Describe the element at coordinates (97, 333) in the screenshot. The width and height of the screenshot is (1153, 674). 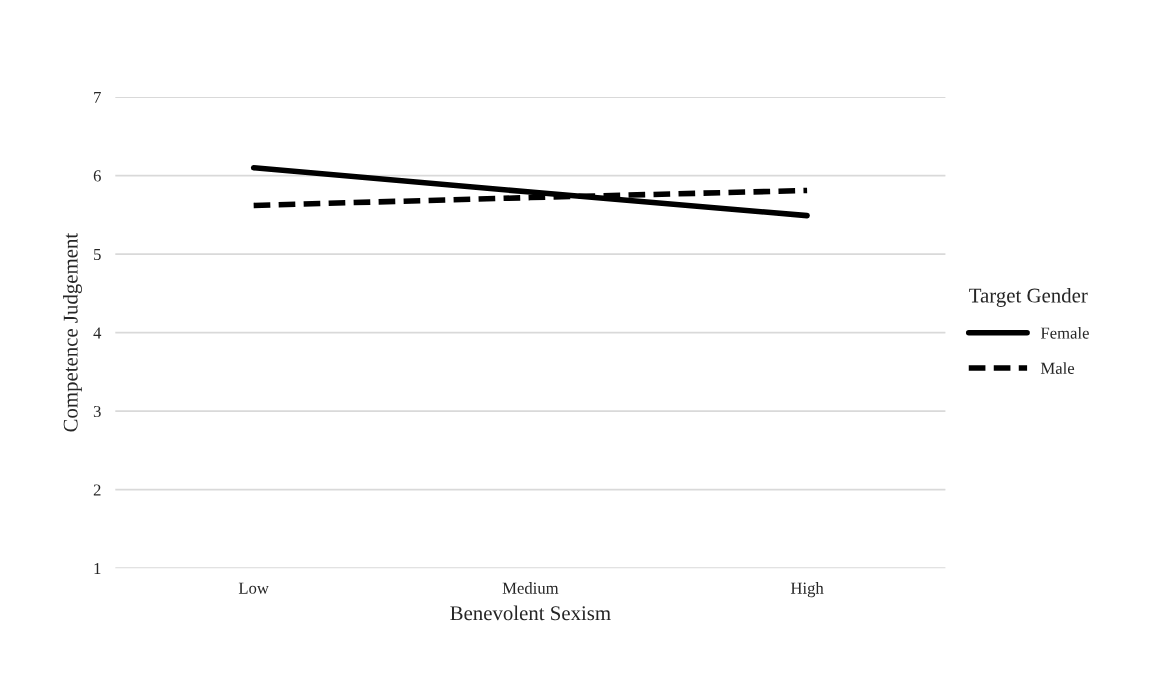
I see `y-tick-label: 4` at that location.